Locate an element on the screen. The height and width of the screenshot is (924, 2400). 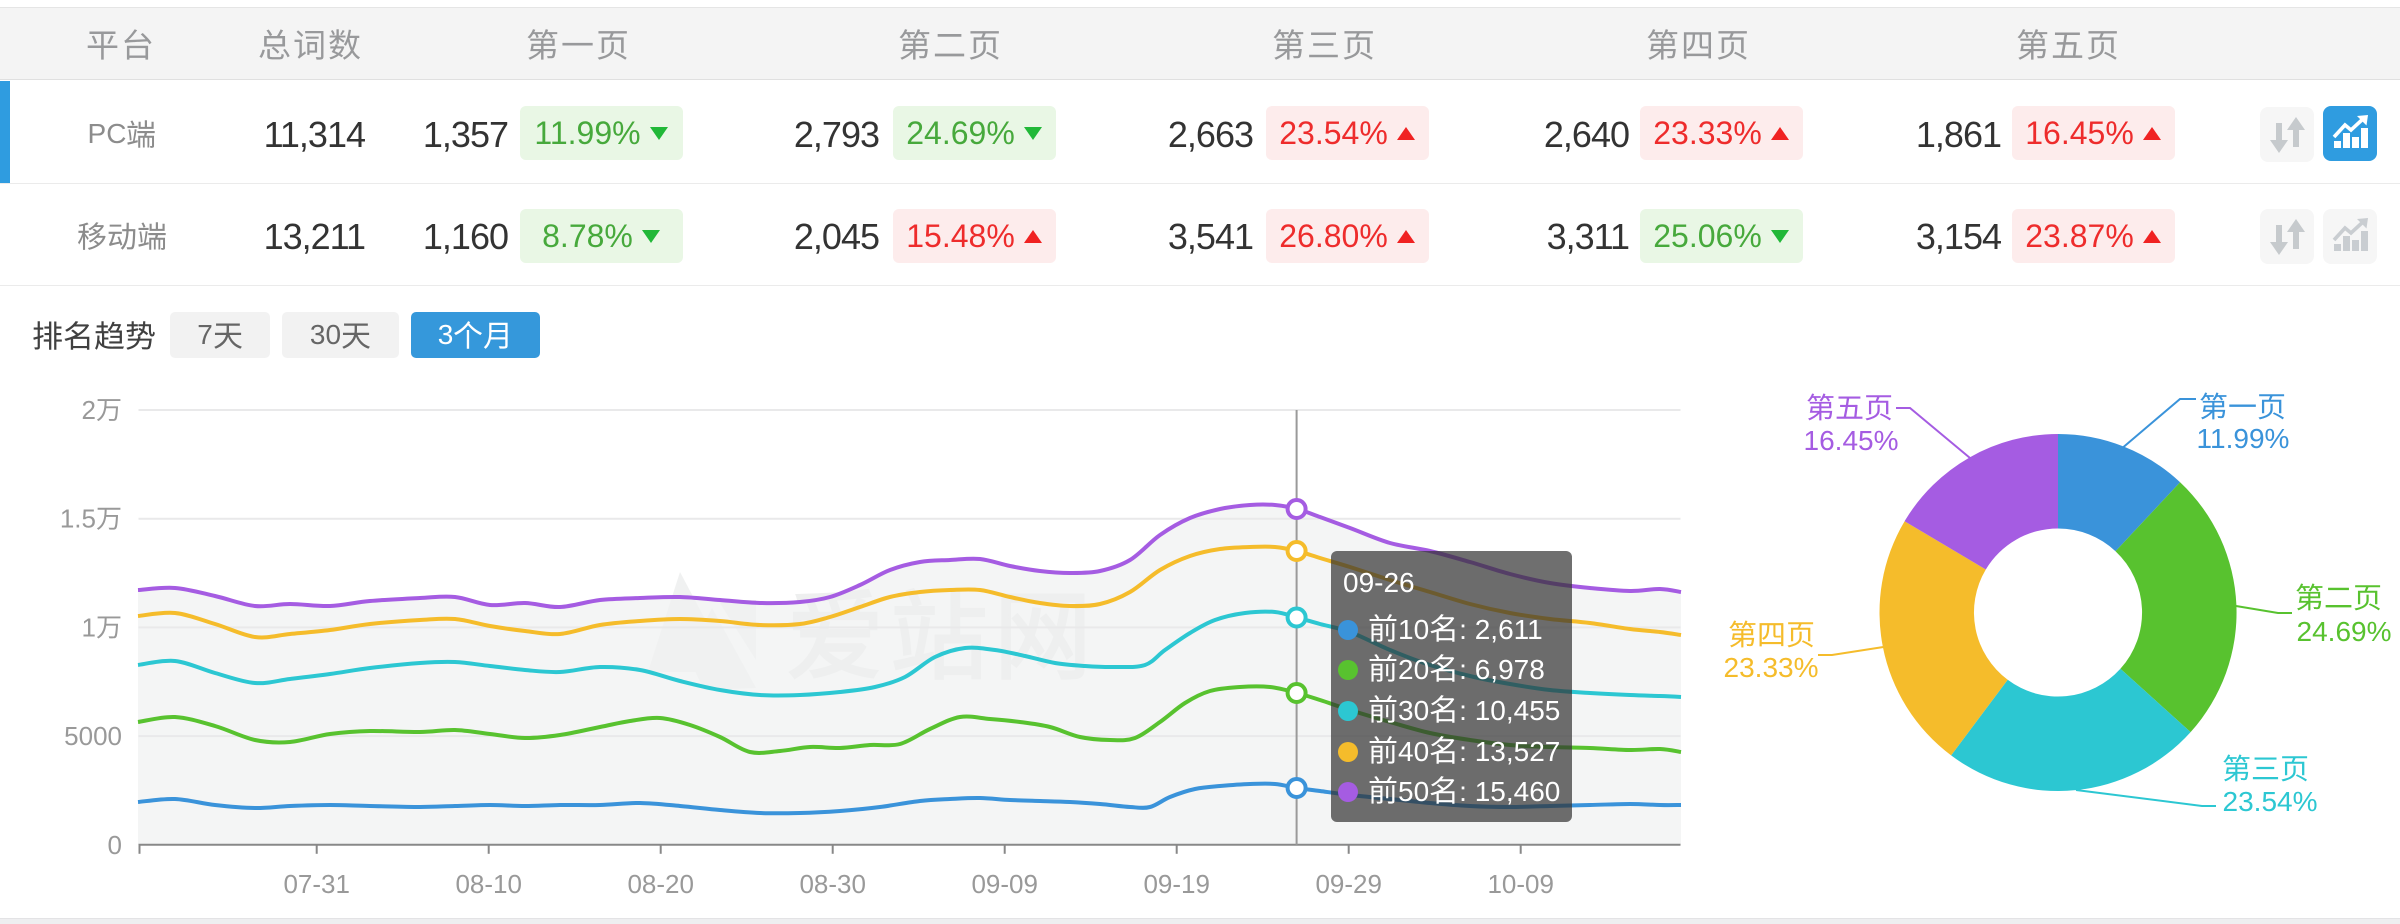
svg-text: 1.5 is located at coordinates (78, 519).